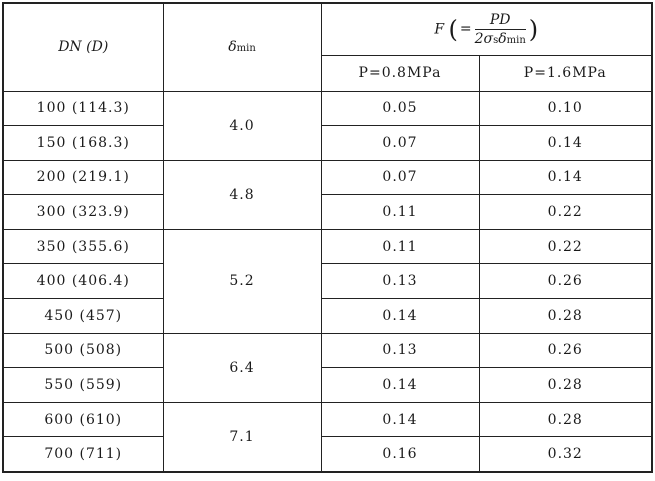 The image size is (655, 481). Describe the element at coordinates (242, 47) in the screenshot. I see `delta-min-header: δmin` at that location.